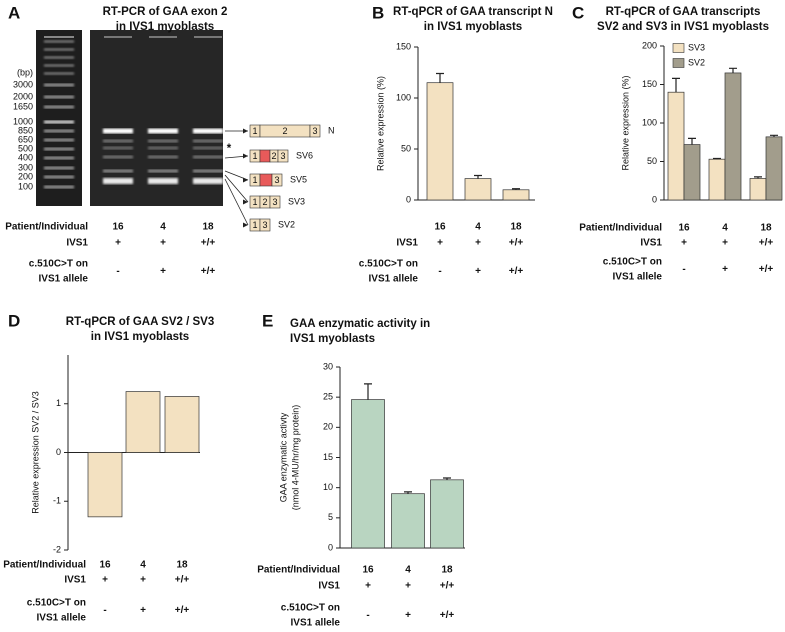 The width and height of the screenshot is (785, 632). I want to click on y-axis-label: Relative expression (%), so click(625, 122).